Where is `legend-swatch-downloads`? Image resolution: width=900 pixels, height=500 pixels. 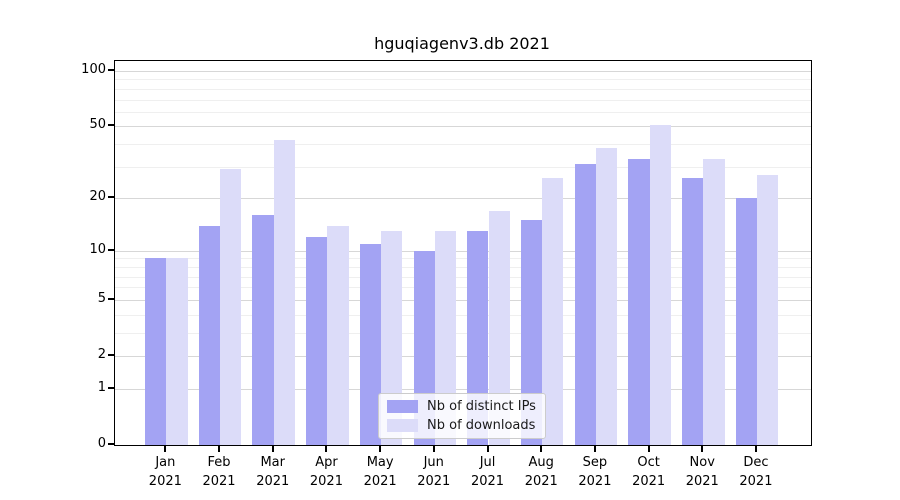 legend-swatch-downloads is located at coordinates (402, 425).